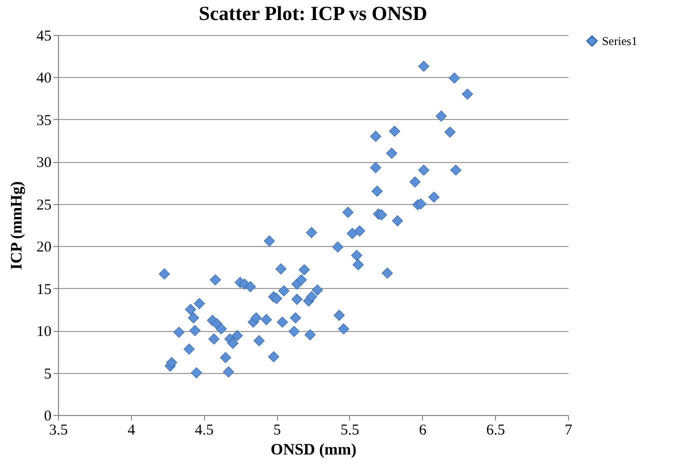 Image resolution: width=689 pixels, height=470 pixels. Describe the element at coordinates (350, 430) in the screenshot. I see `x-tick-label: 5.5` at that location.